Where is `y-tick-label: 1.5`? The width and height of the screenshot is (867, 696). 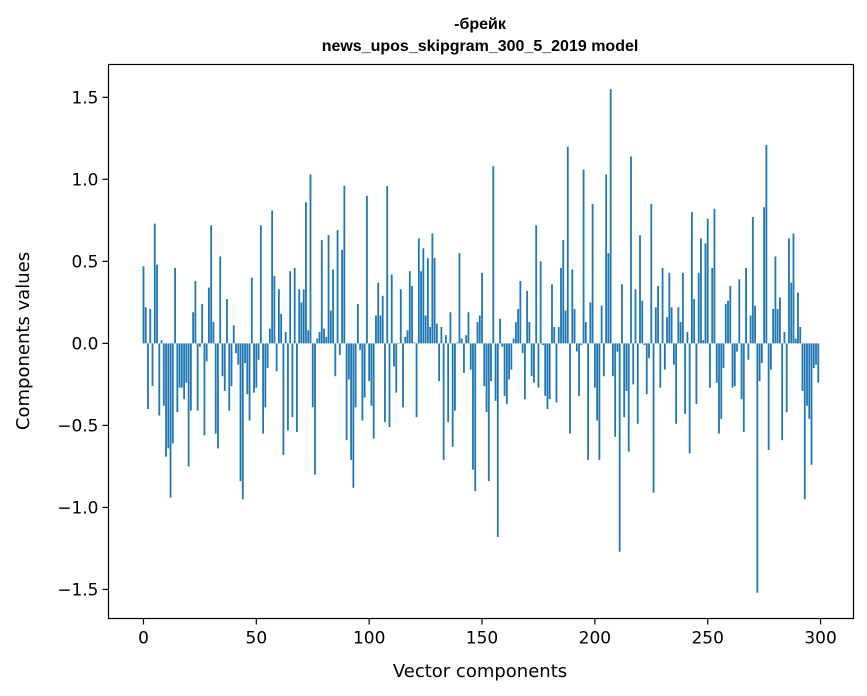 y-tick-label: 1.5 is located at coordinates (84, 98).